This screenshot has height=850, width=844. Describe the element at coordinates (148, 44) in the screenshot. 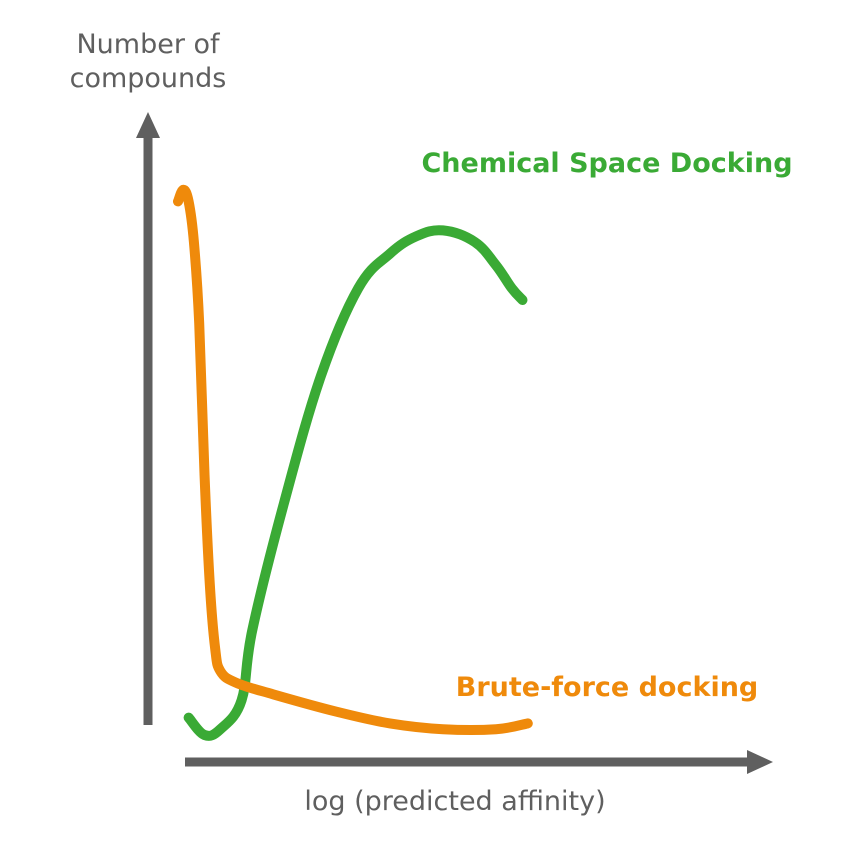

I see `y-axis-label-line-1: Number of` at that location.